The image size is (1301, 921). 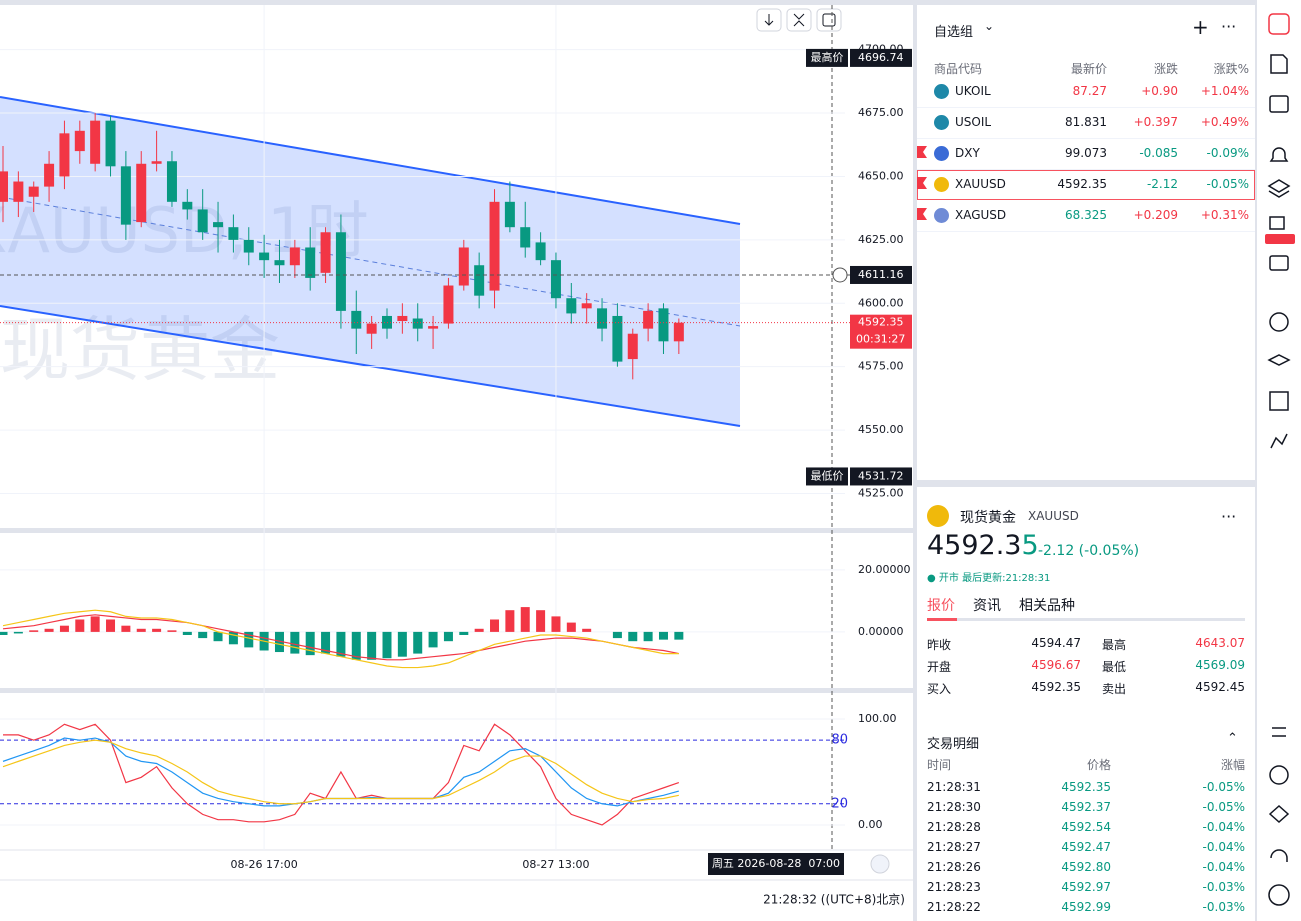 What do you see at coordinates (1279, 855) in the screenshot?
I see `icon-support` at bounding box center [1279, 855].